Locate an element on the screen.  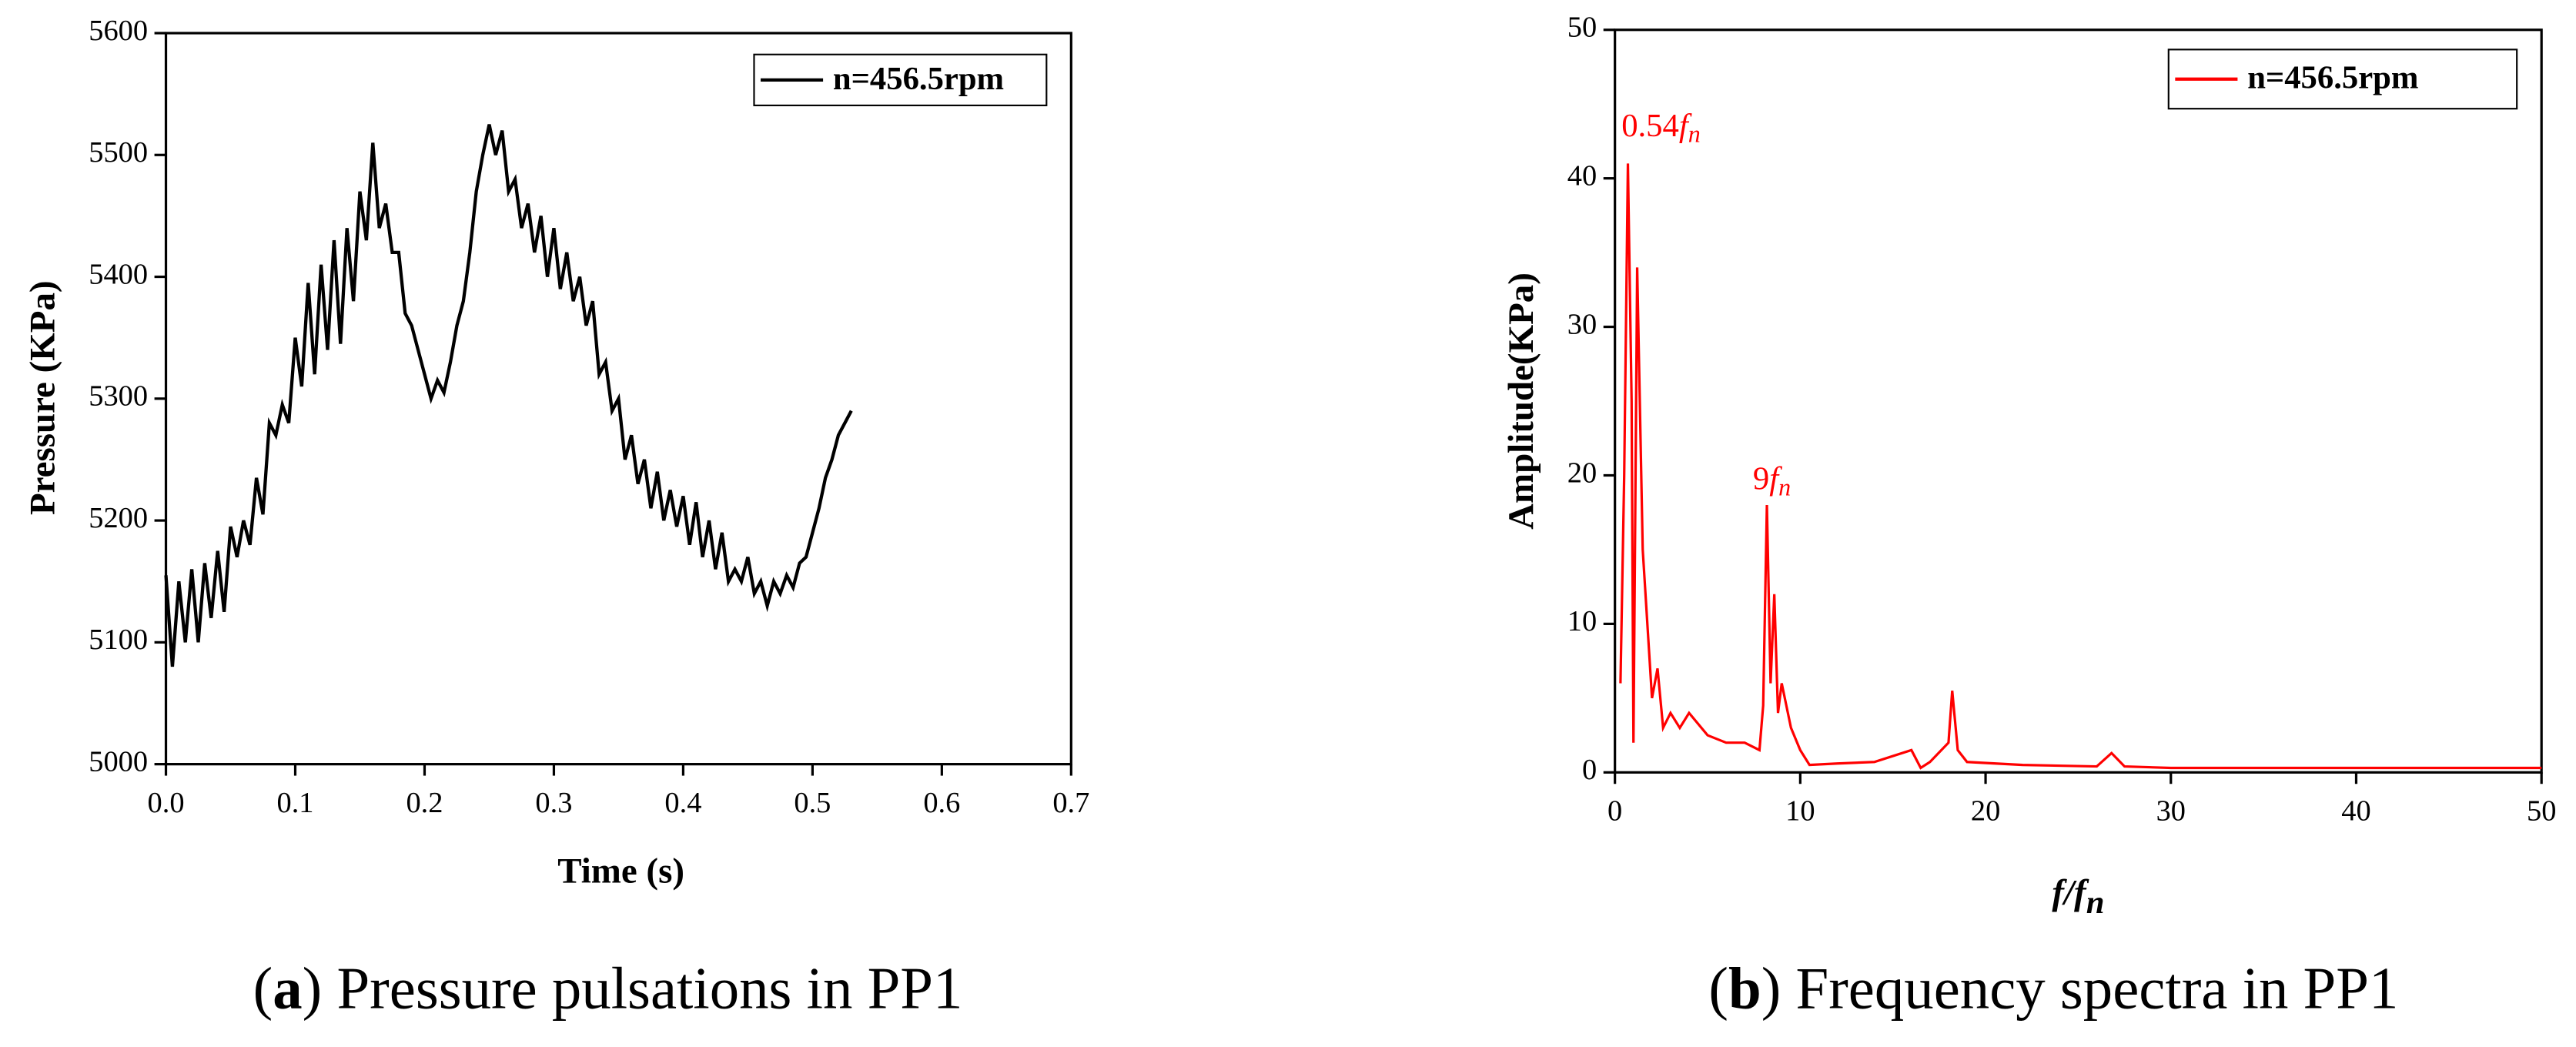
x-tick-label: 0.5 is located at coordinates (812, 803).